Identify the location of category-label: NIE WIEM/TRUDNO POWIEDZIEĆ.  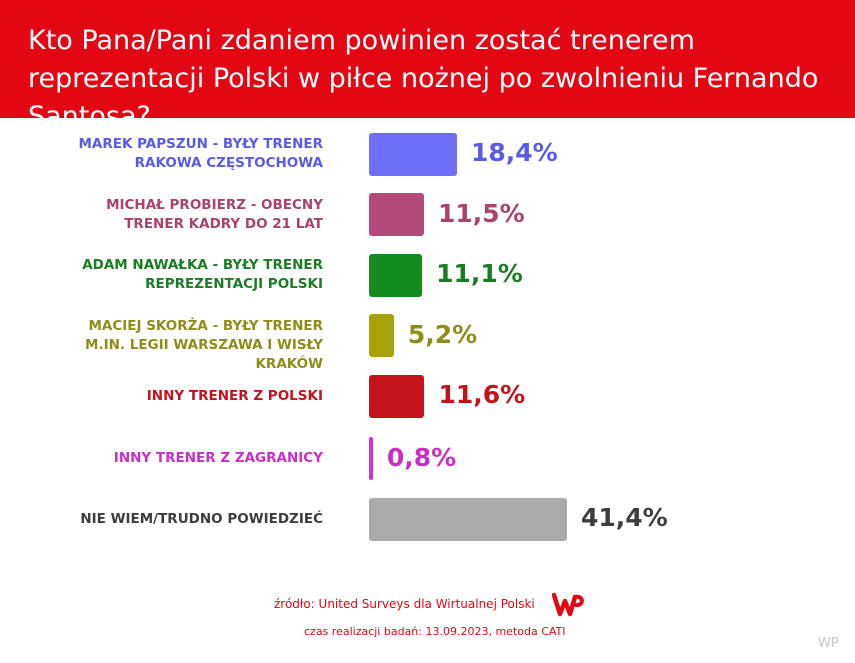
(173, 519).